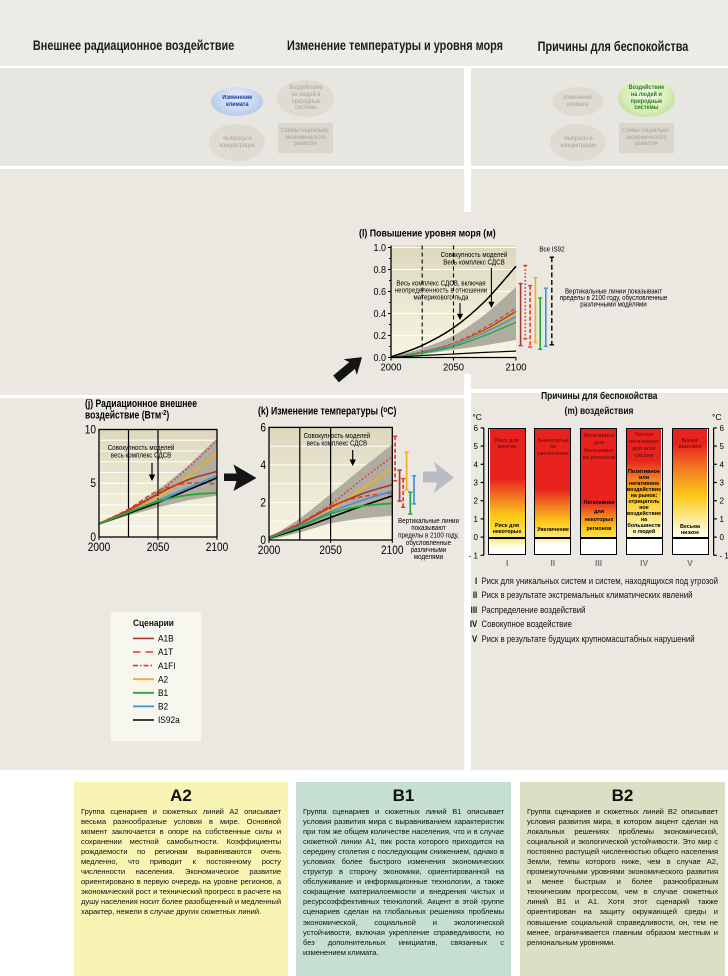  Describe the element at coordinates (163, 679) in the screenshot. I see `svg-text: A2` at that location.